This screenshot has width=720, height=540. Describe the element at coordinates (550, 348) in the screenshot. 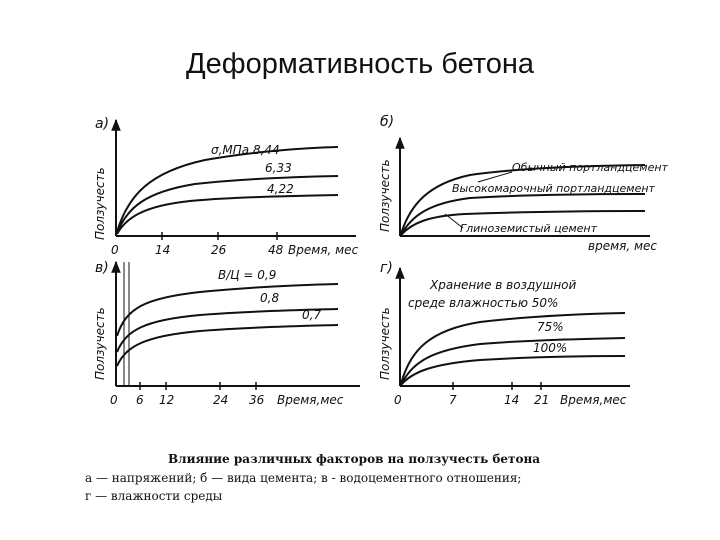

I see `panel-g-curve-label: 100%` at that location.